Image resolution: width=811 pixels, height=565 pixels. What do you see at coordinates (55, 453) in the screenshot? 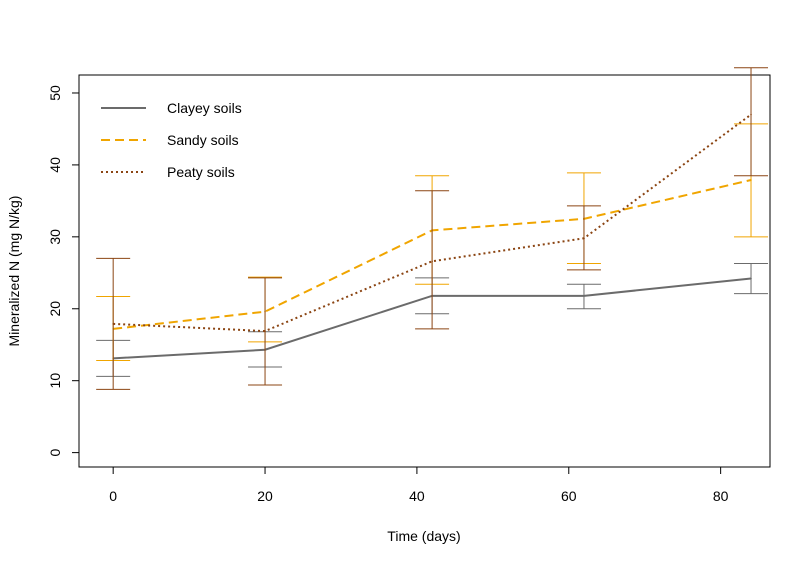
I see `y-tick-label: 0` at bounding box center [55, 453].